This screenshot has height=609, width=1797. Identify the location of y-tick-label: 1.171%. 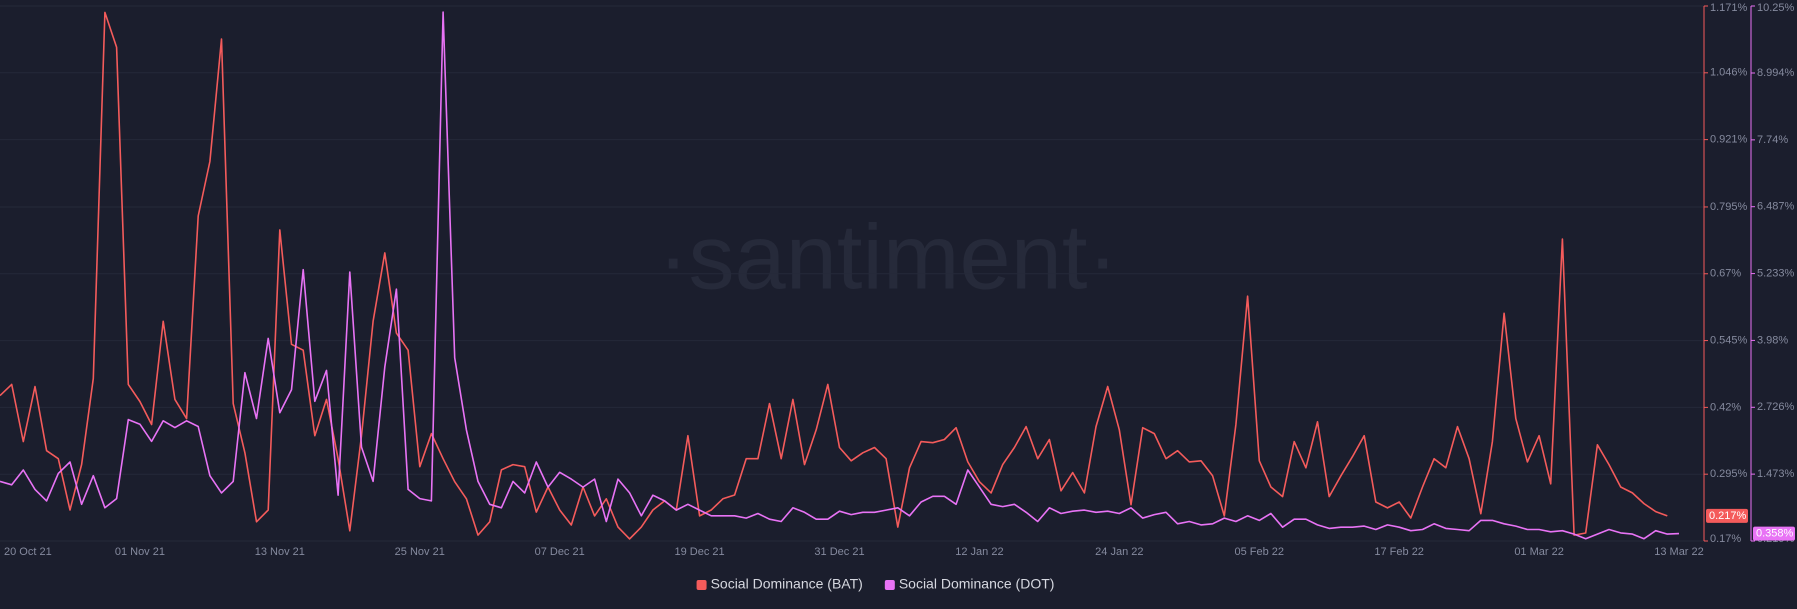
(1729, 8).